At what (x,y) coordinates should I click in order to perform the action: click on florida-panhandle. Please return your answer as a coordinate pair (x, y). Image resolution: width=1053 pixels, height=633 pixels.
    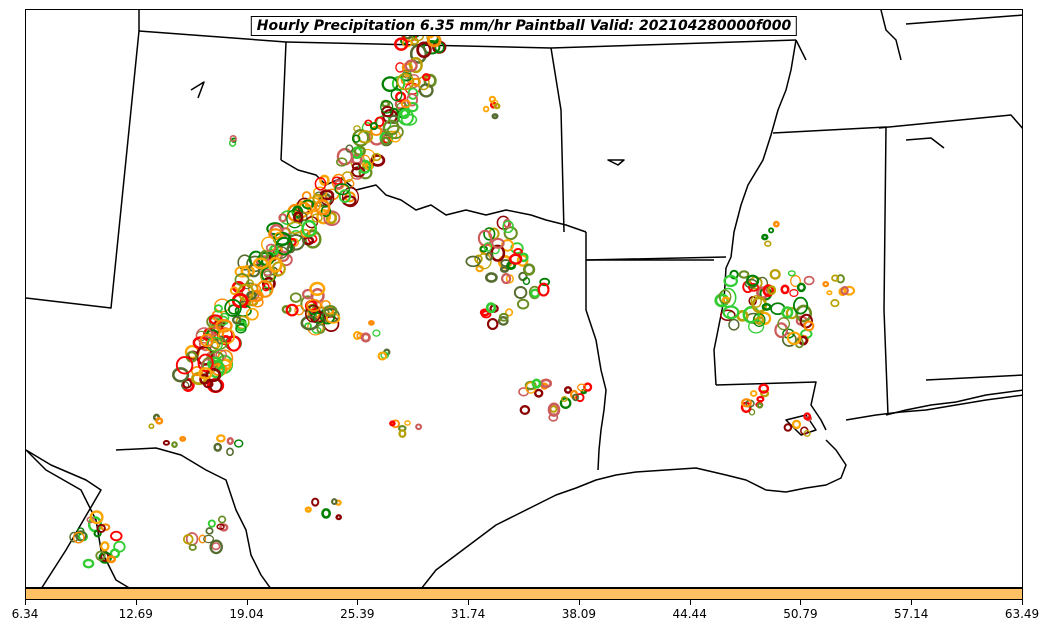
    Looking at the image, I should click on (953, 402).